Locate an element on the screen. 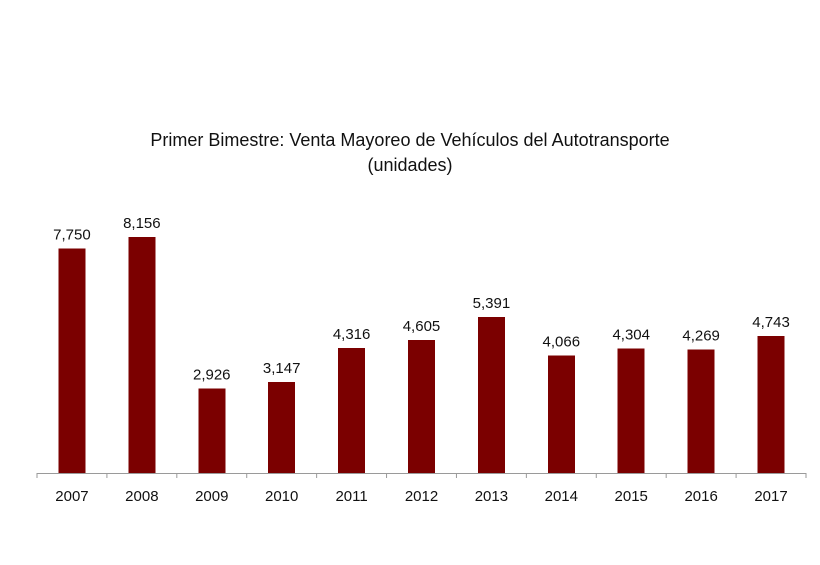  x-tick-label-2008: 2008 is located at coordinates (141, 496).